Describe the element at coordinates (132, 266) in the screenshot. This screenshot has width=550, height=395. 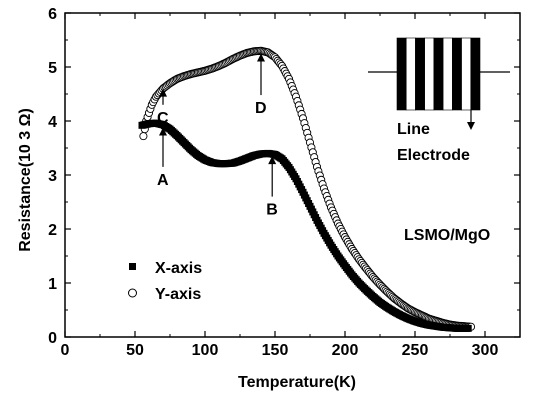
I see `legend-marker-x-axis` at that location.